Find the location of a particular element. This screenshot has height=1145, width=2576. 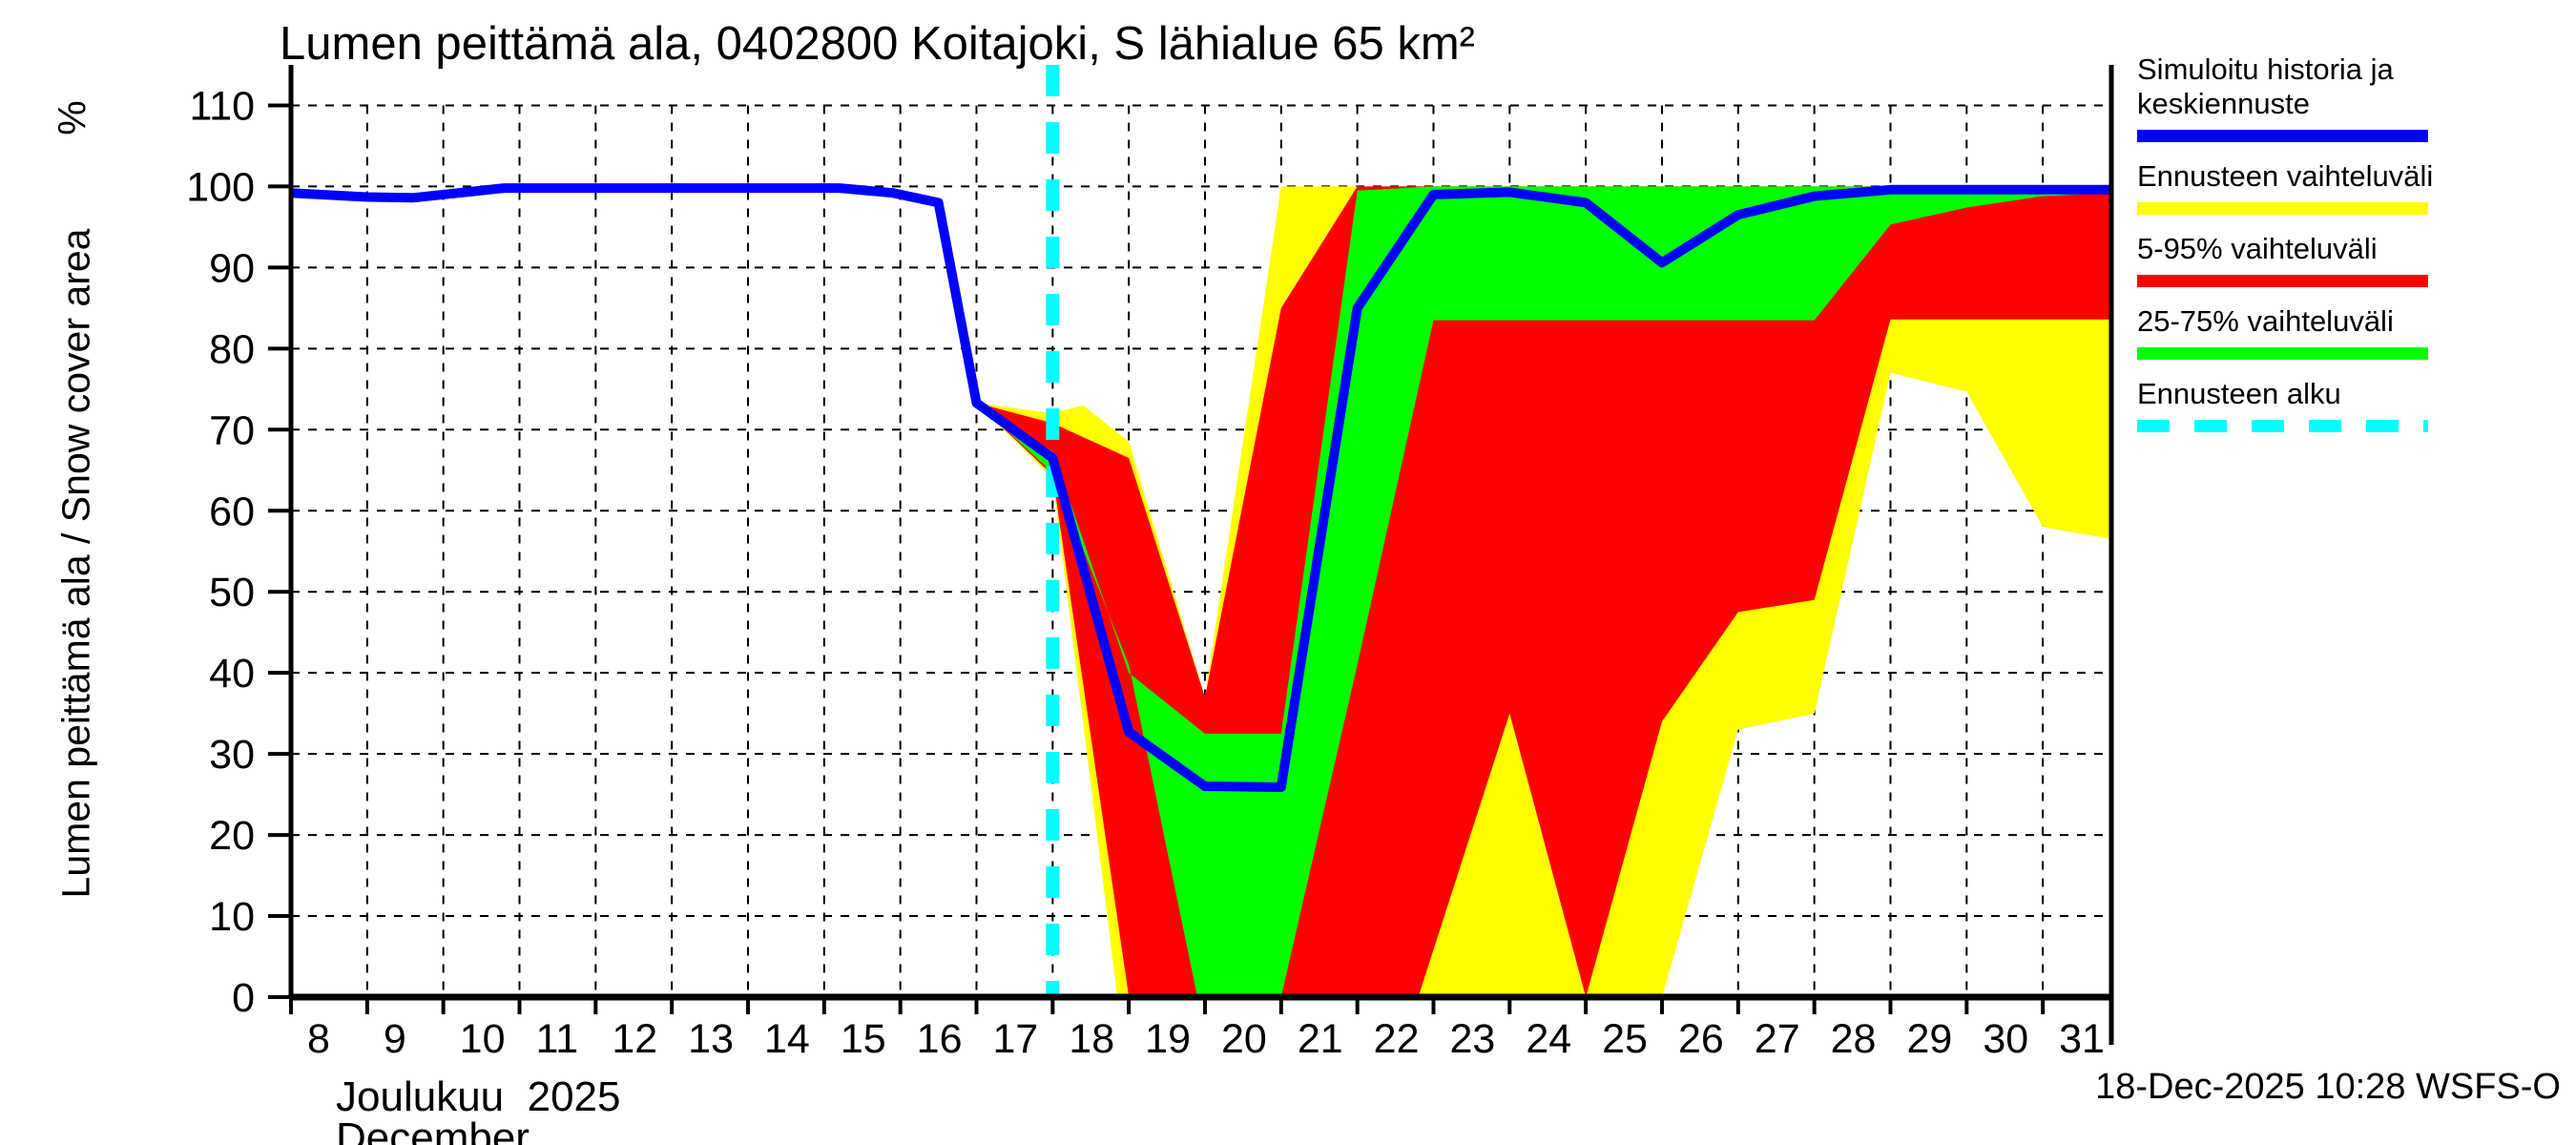

legend-forecast-range-label: Ennusteen vaihteluväli is located at coordinates (2285, 176).